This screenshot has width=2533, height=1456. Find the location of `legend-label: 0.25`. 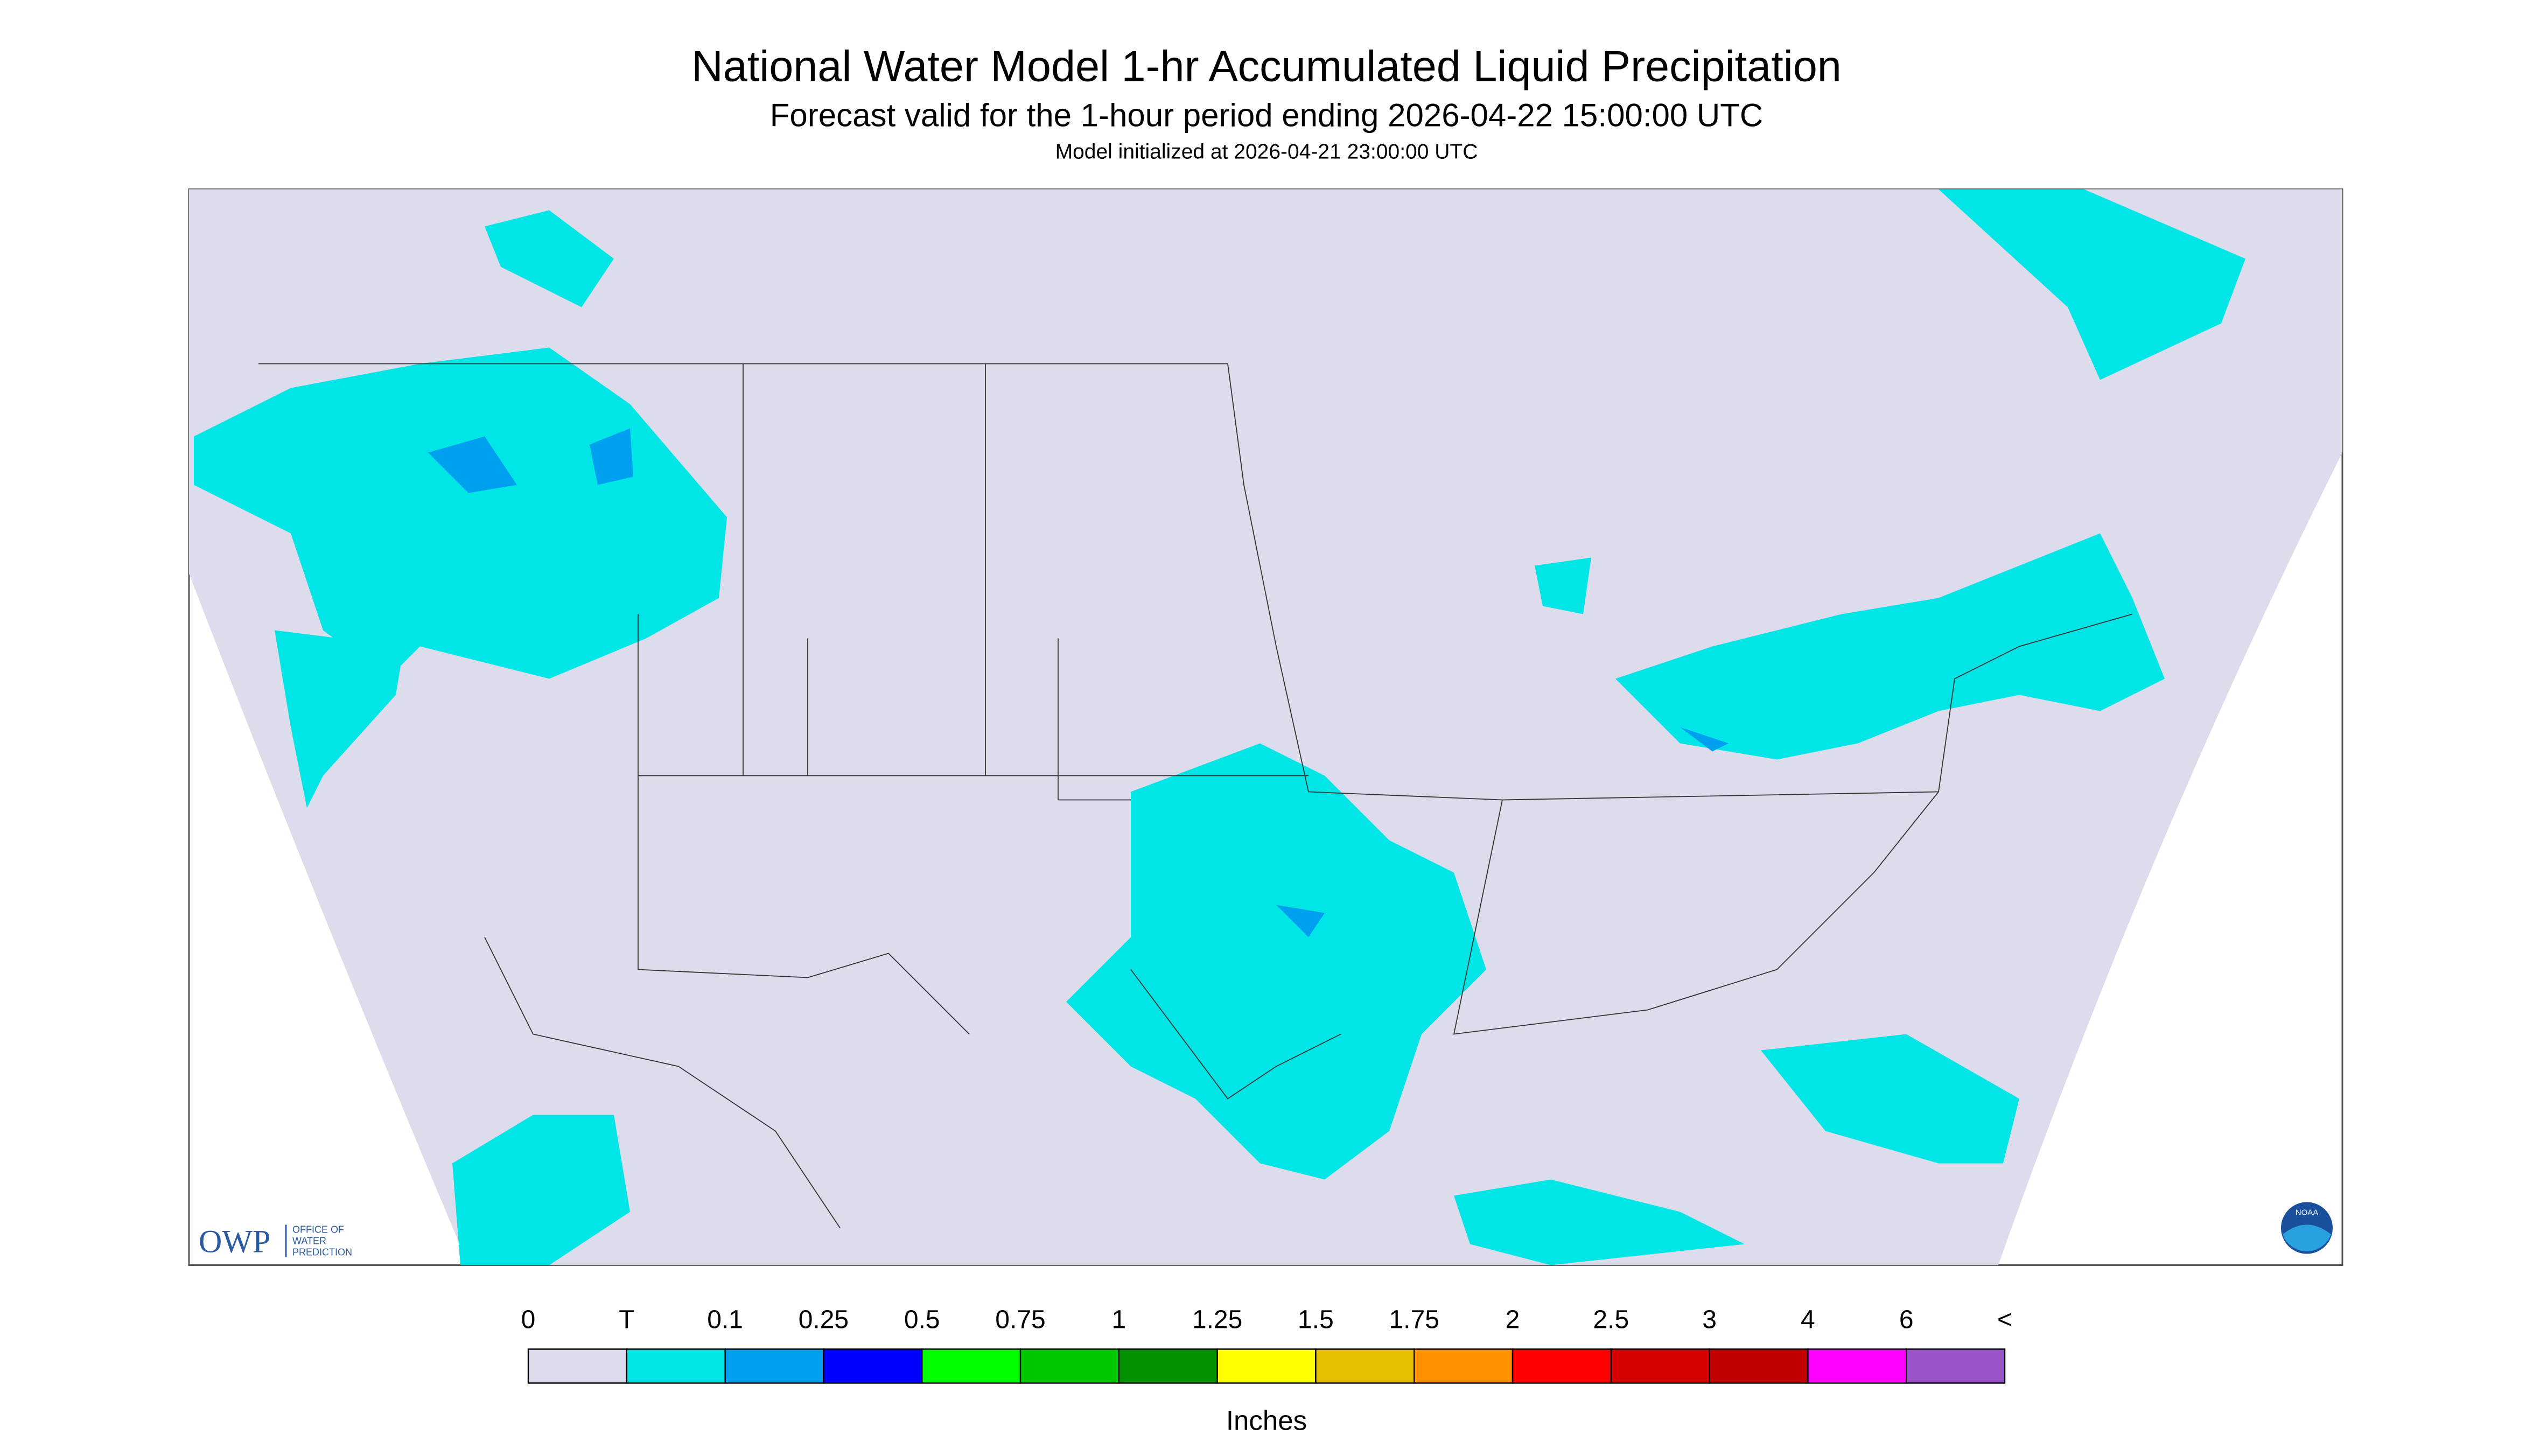

legend-label: 0.25 is located at coordinates (824, 1320).